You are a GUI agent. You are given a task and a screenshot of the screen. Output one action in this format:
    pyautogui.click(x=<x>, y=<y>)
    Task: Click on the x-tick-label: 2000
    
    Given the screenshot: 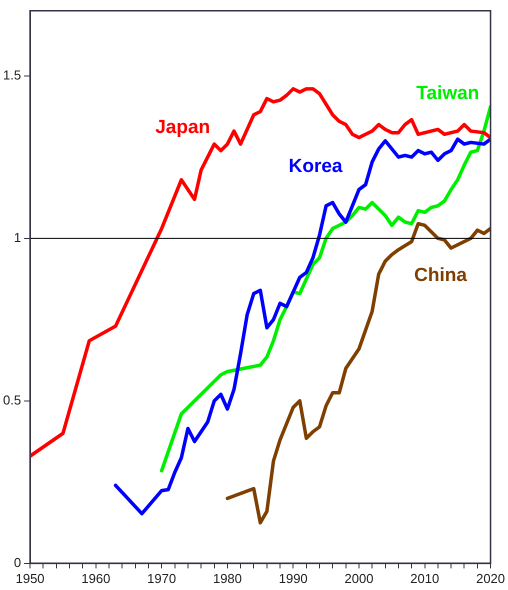 What is the action you would take?
    pyautogui.click(x=359, y=578)
    